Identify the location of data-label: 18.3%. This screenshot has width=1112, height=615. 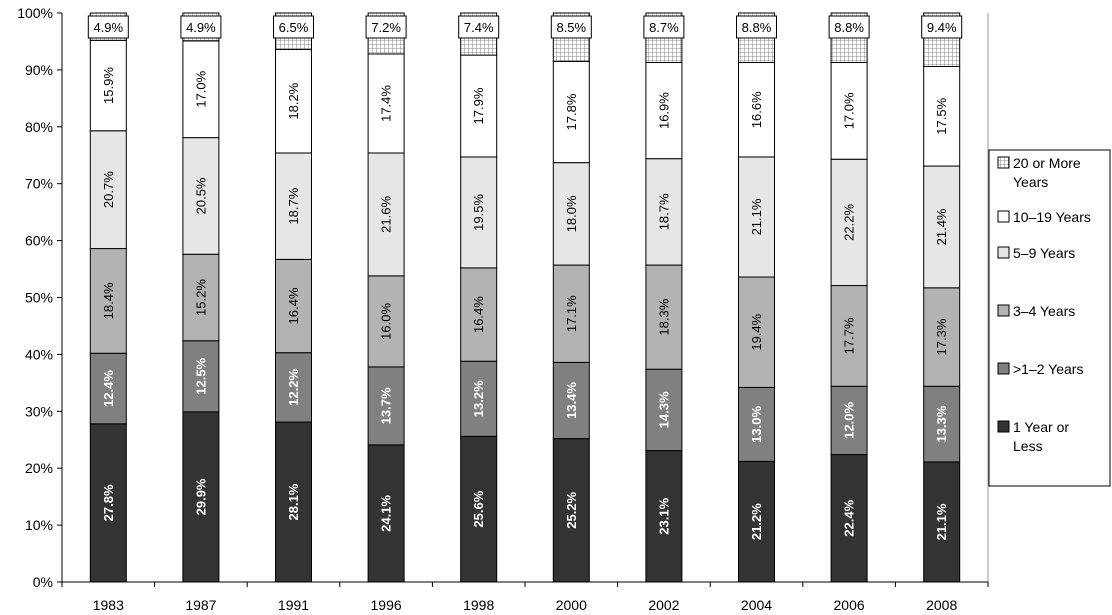
(663, 316).